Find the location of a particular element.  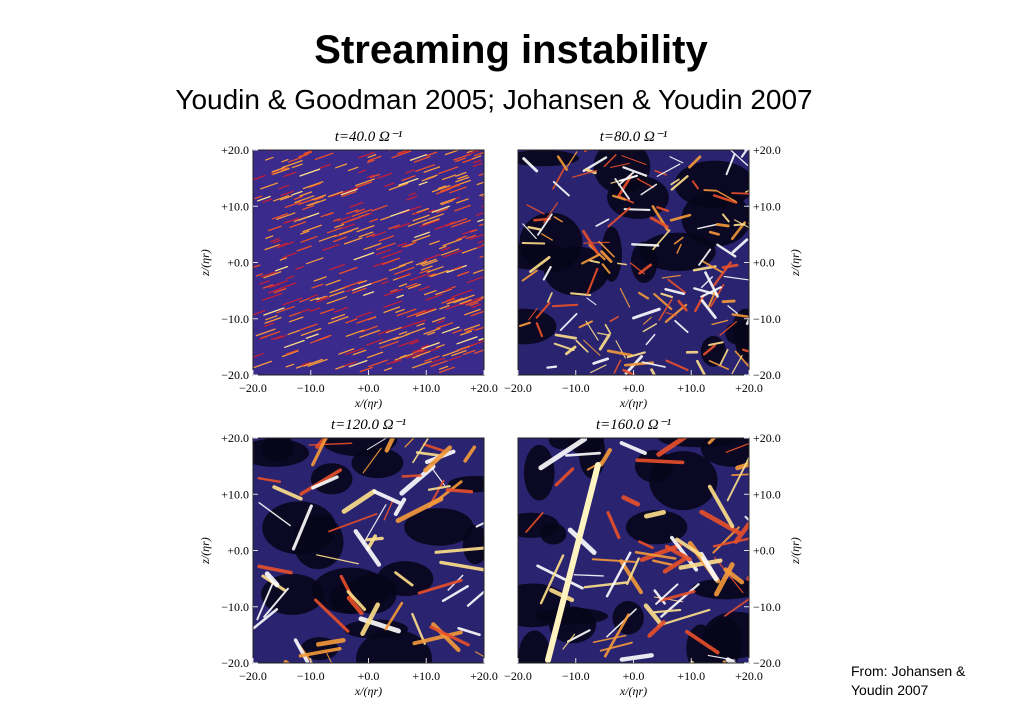

void is located at coordinates (553, 534).